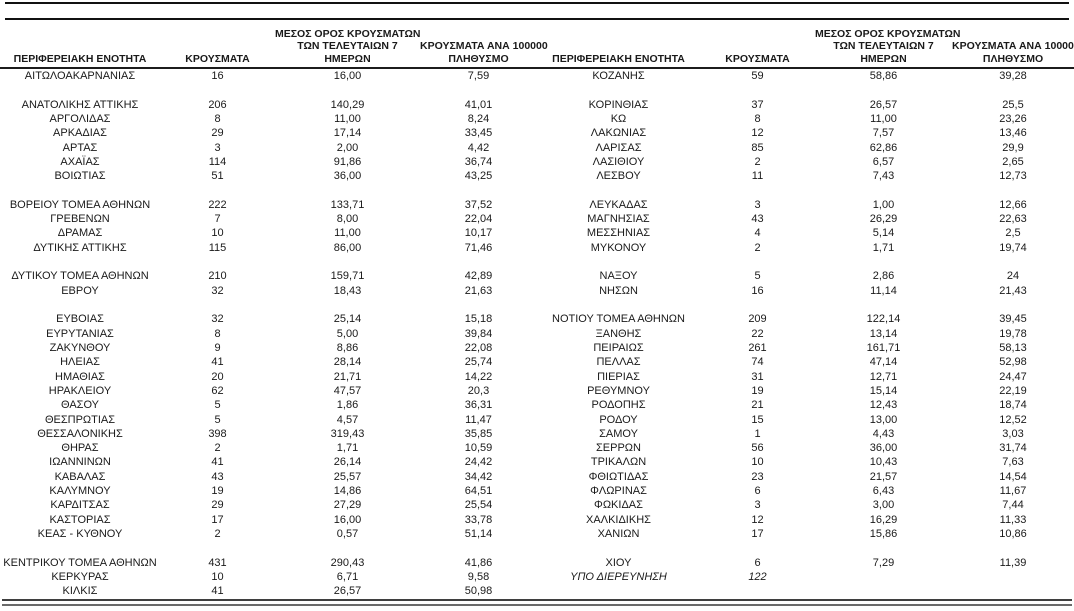  I want to click on region-name-cell: ΚΑΡΔΙΤΣΑΣ, so click(80, 505).